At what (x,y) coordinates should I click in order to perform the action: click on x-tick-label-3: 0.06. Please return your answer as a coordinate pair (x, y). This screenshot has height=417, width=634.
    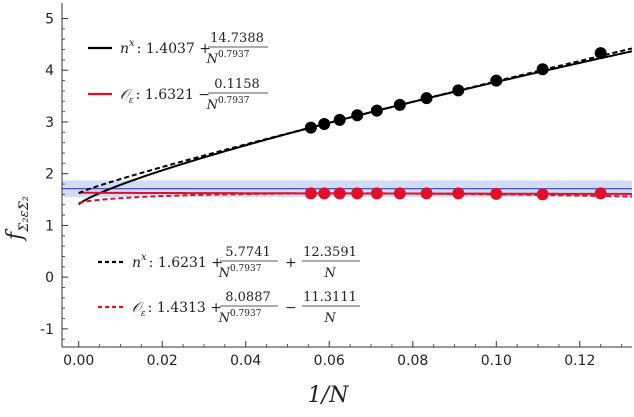
    Looking at the image, I should click on (329, 361).